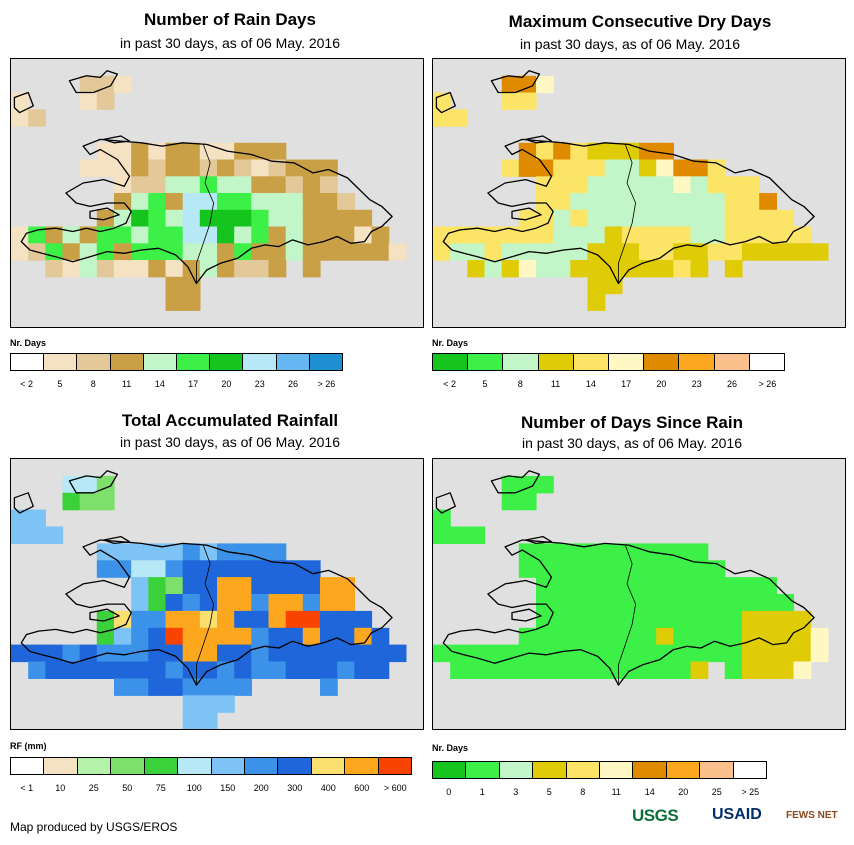  I want to click on legend-tick-label: 20, so click(683, 792).